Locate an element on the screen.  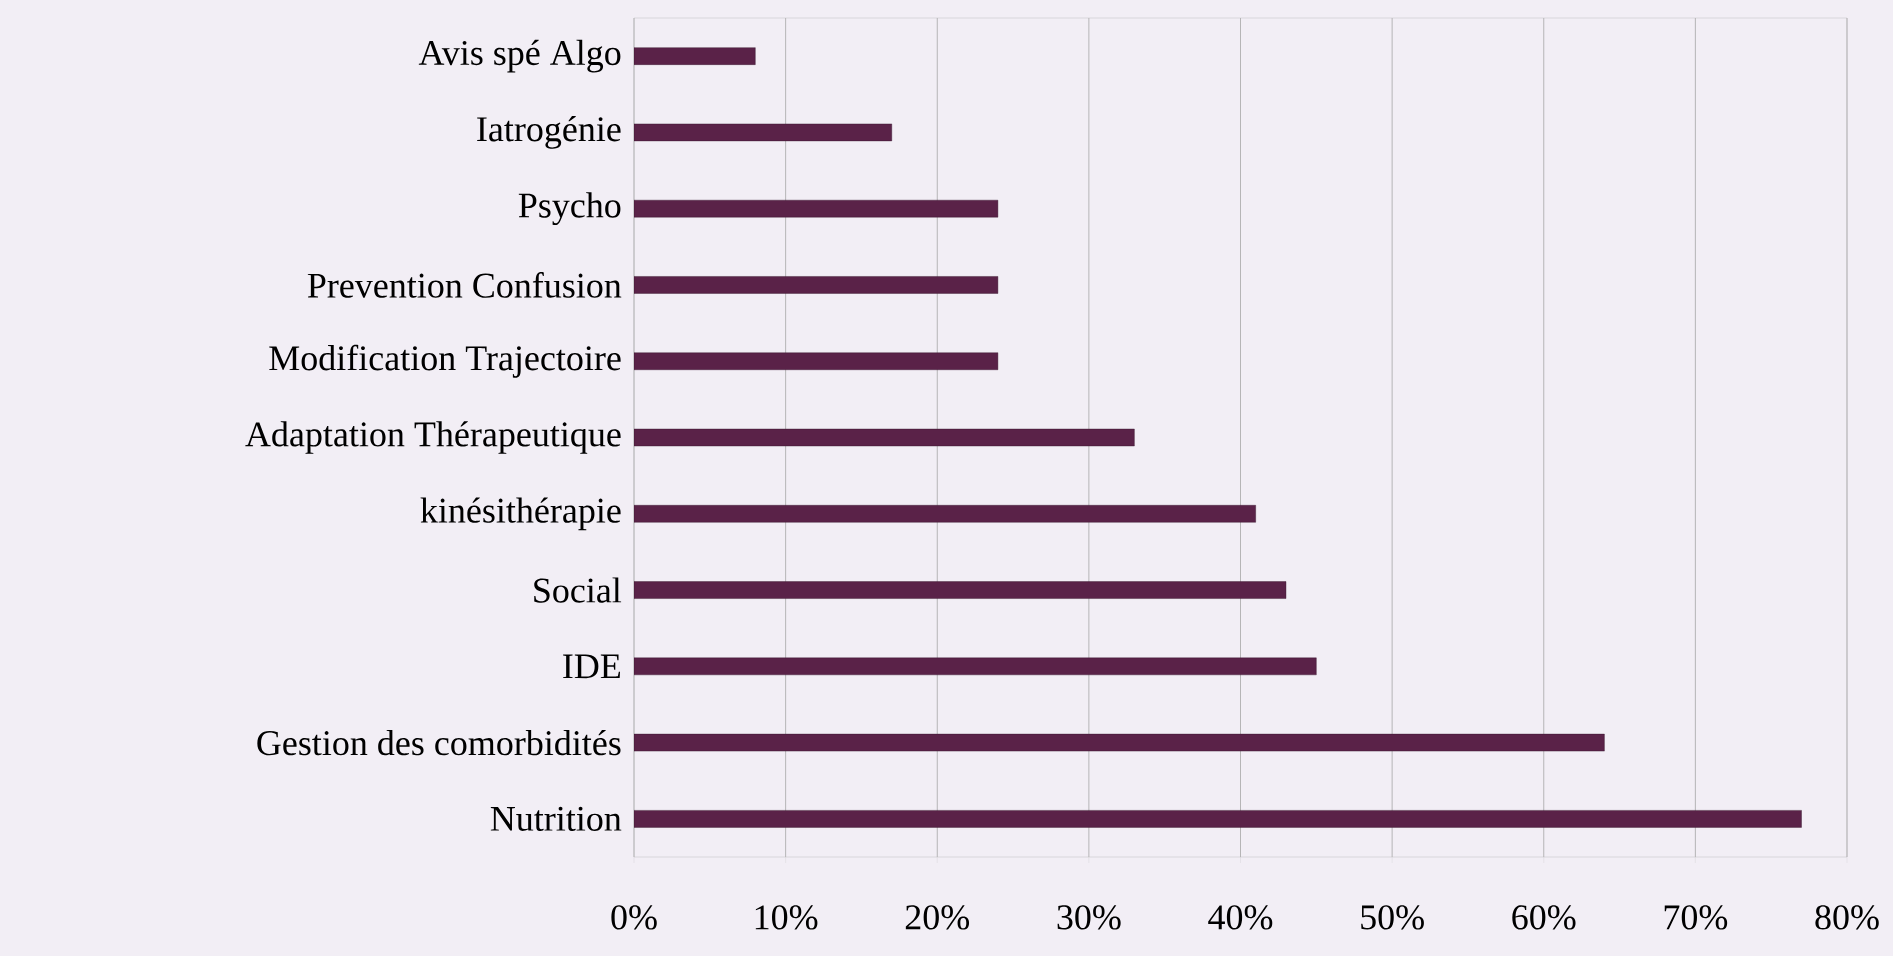
y-tick-label: Iatrogénie is located at coordinates (549, 132).